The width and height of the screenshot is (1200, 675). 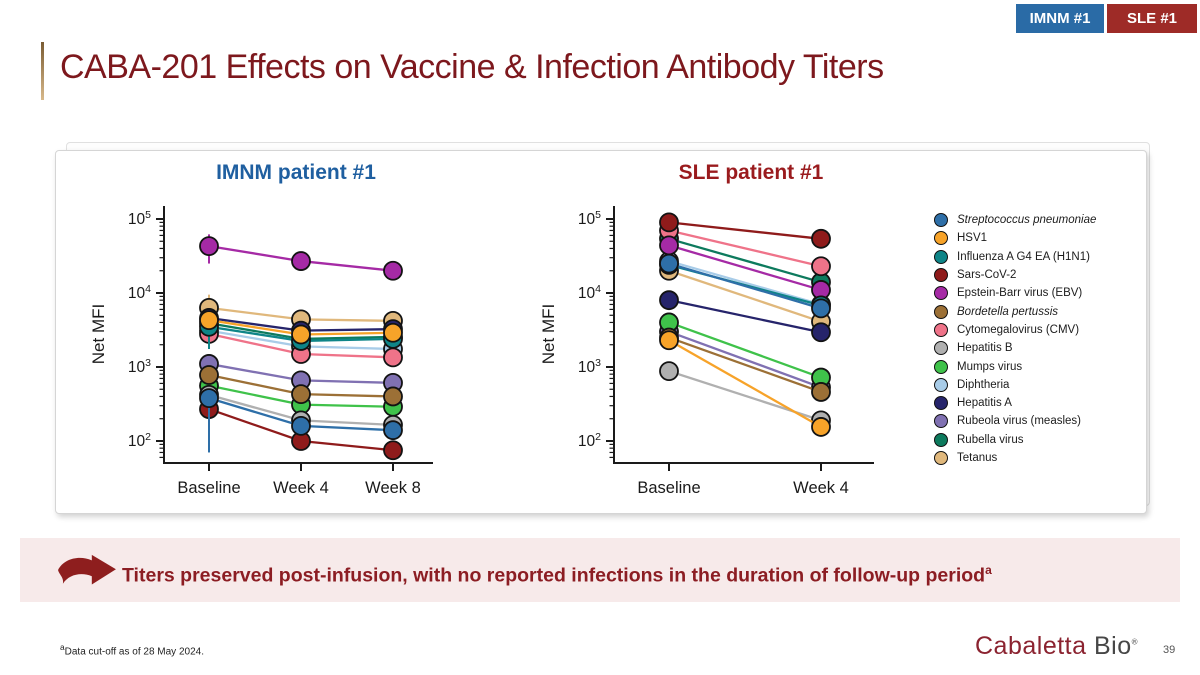 What do you see at coordinates (1015, 458) in the screenshot?
I see `legend-item: Tetanus` at bounding box center [1015, 458].